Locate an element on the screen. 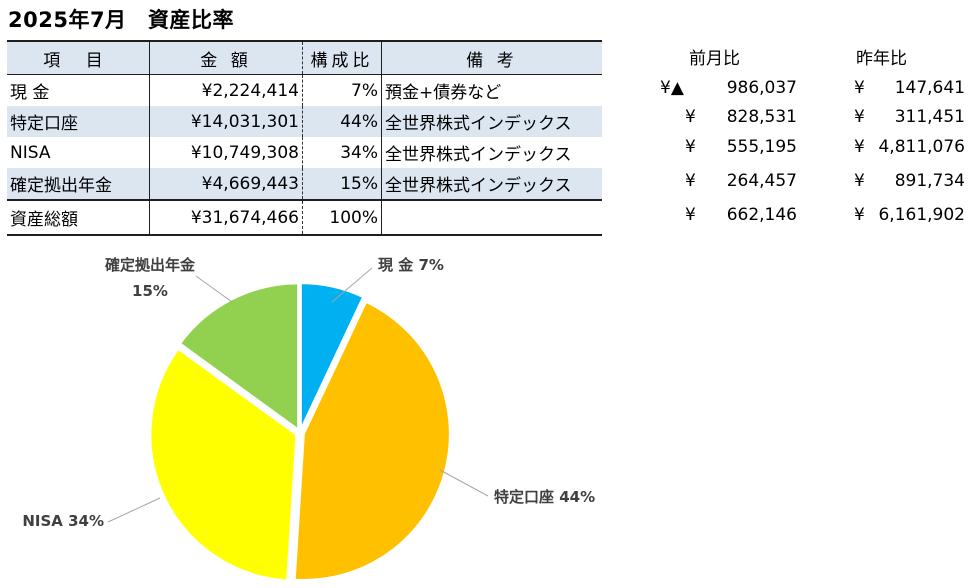 This screenshot has width=979, height=588. cell-item: 確定拠出年金 is located at coordinates (78, 184).